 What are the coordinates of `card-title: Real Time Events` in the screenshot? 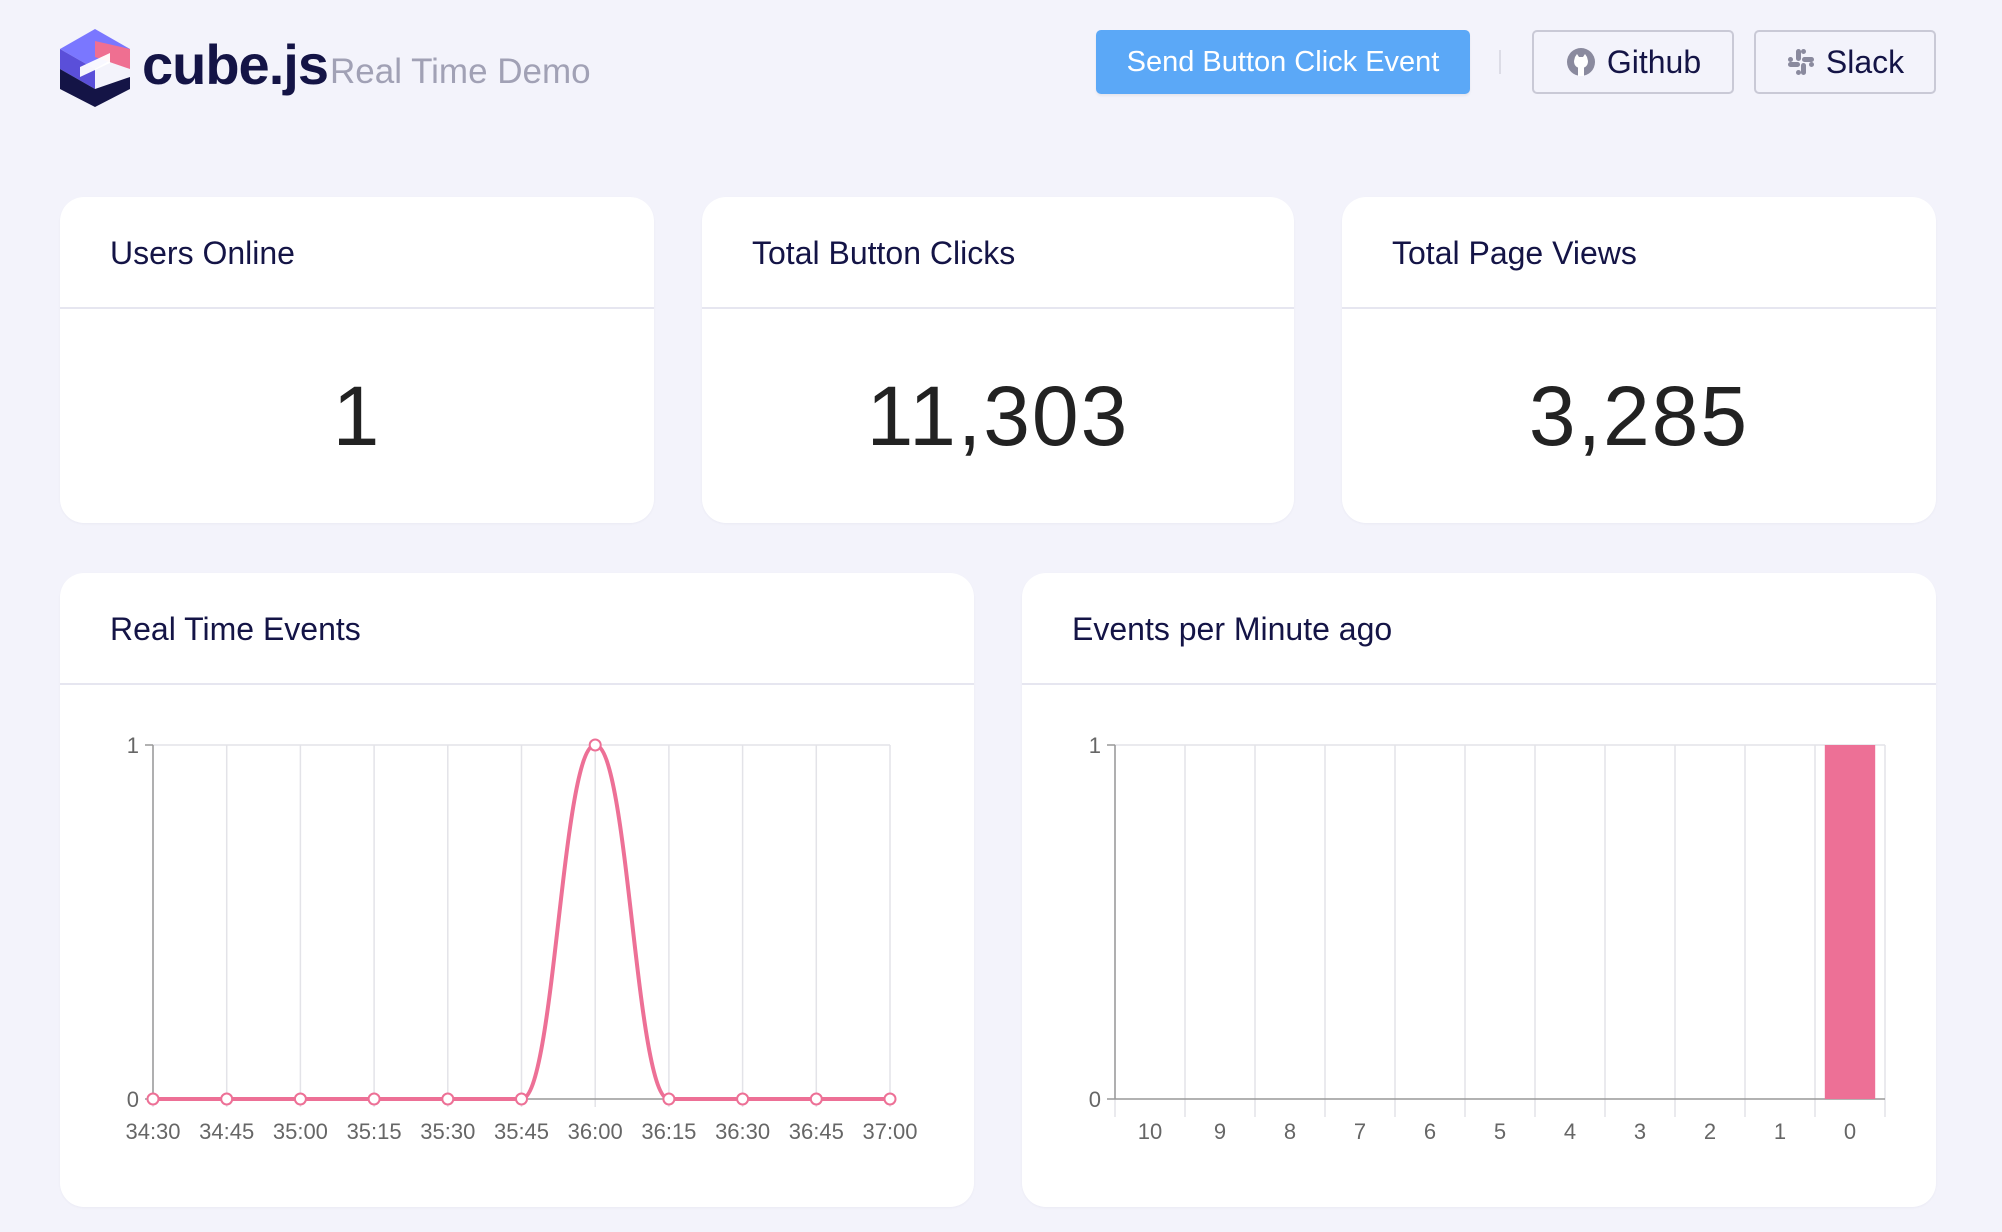 It's located at (235, 629).